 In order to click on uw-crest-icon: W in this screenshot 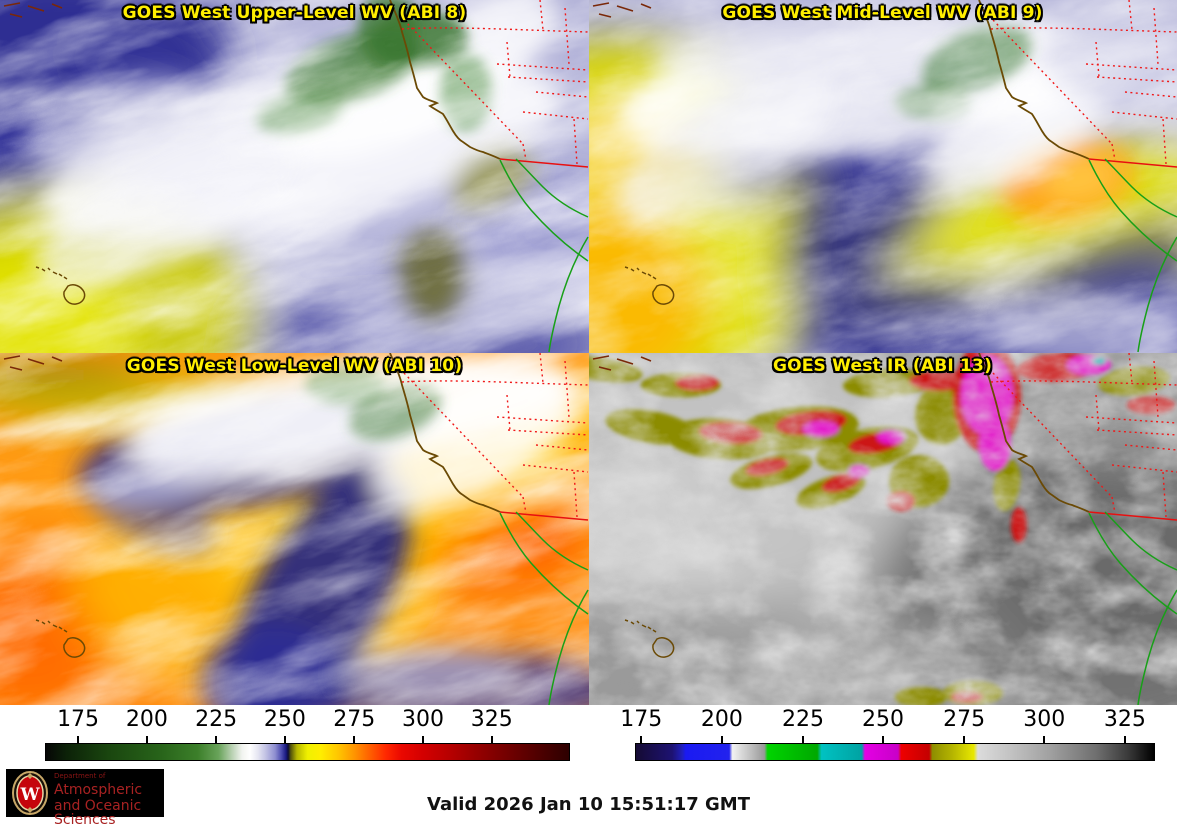, I will do `click(30, 793)`.